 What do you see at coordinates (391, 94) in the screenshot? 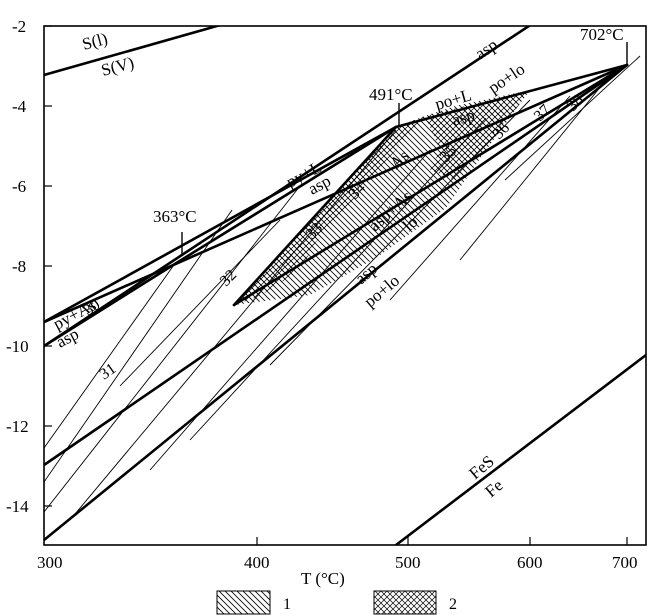
I see `temperature-label-491: 491°C` at bounding box center [391, 94].